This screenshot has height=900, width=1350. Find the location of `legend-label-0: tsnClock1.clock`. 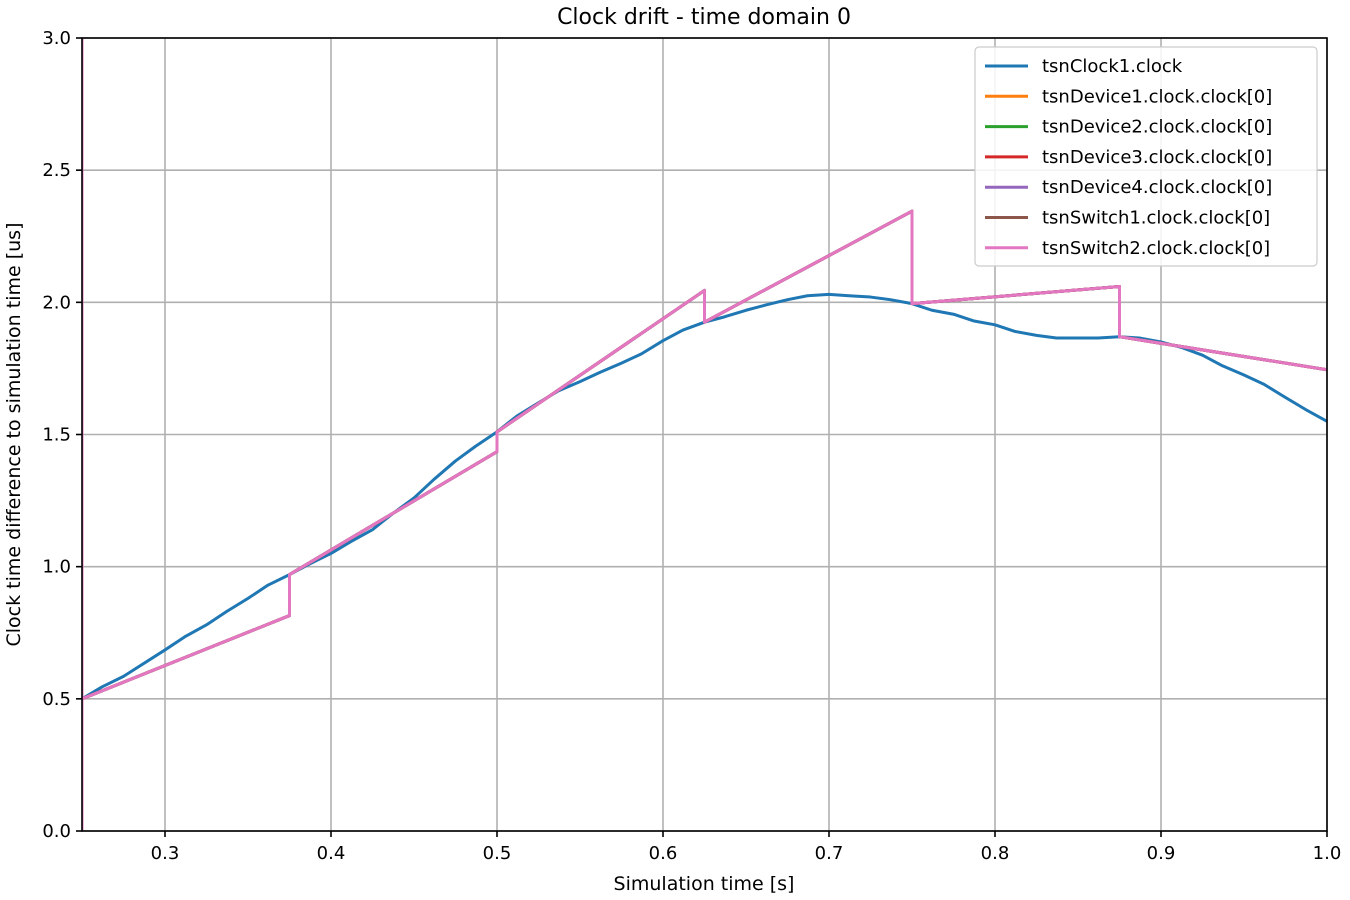

legend-label-0: tsnClock1.clock is located at coordinates (1112, 66).